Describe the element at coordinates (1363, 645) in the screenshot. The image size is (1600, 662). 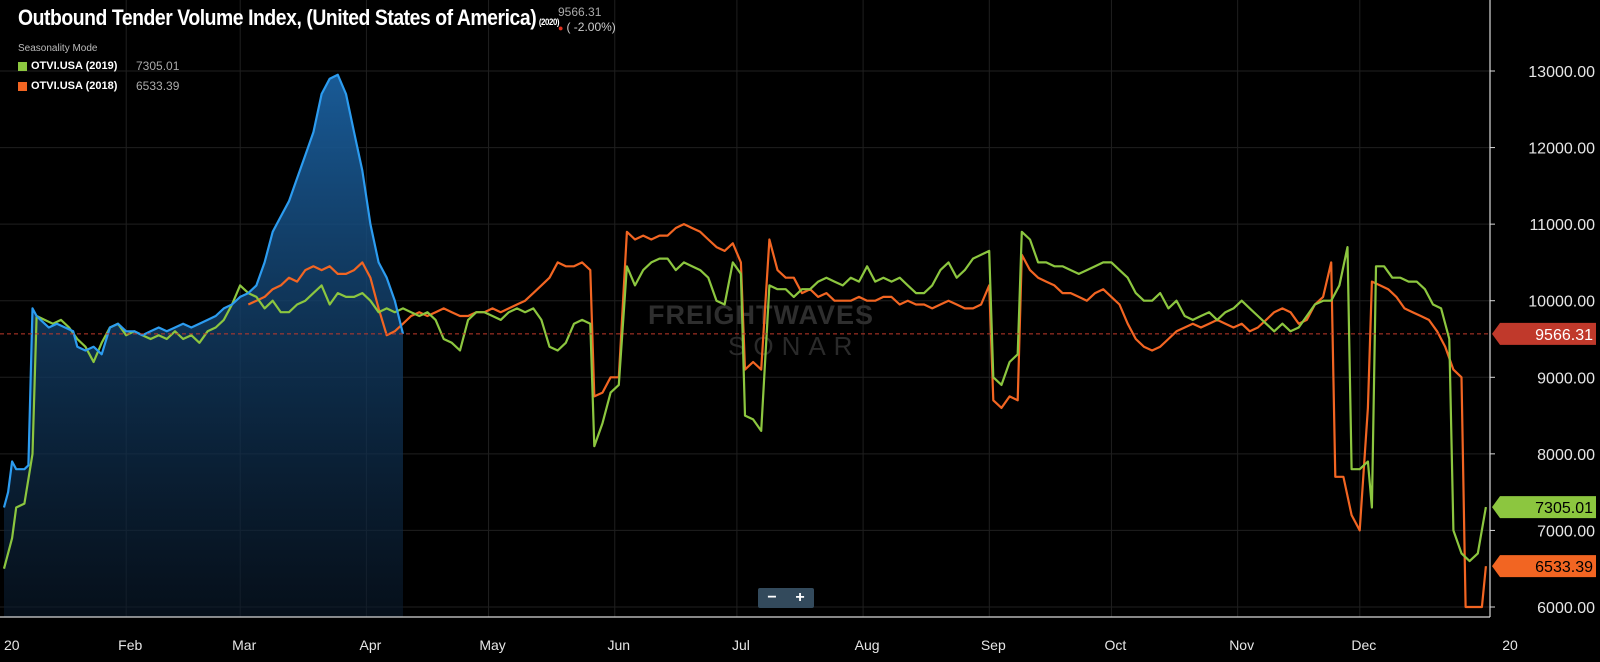
I see `x-tick-label: Dec` at that location.